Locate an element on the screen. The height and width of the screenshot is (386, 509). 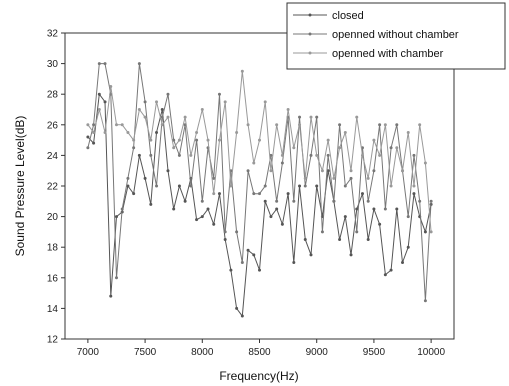
y-tick-label: 32 is located at coordinates (53, 34).